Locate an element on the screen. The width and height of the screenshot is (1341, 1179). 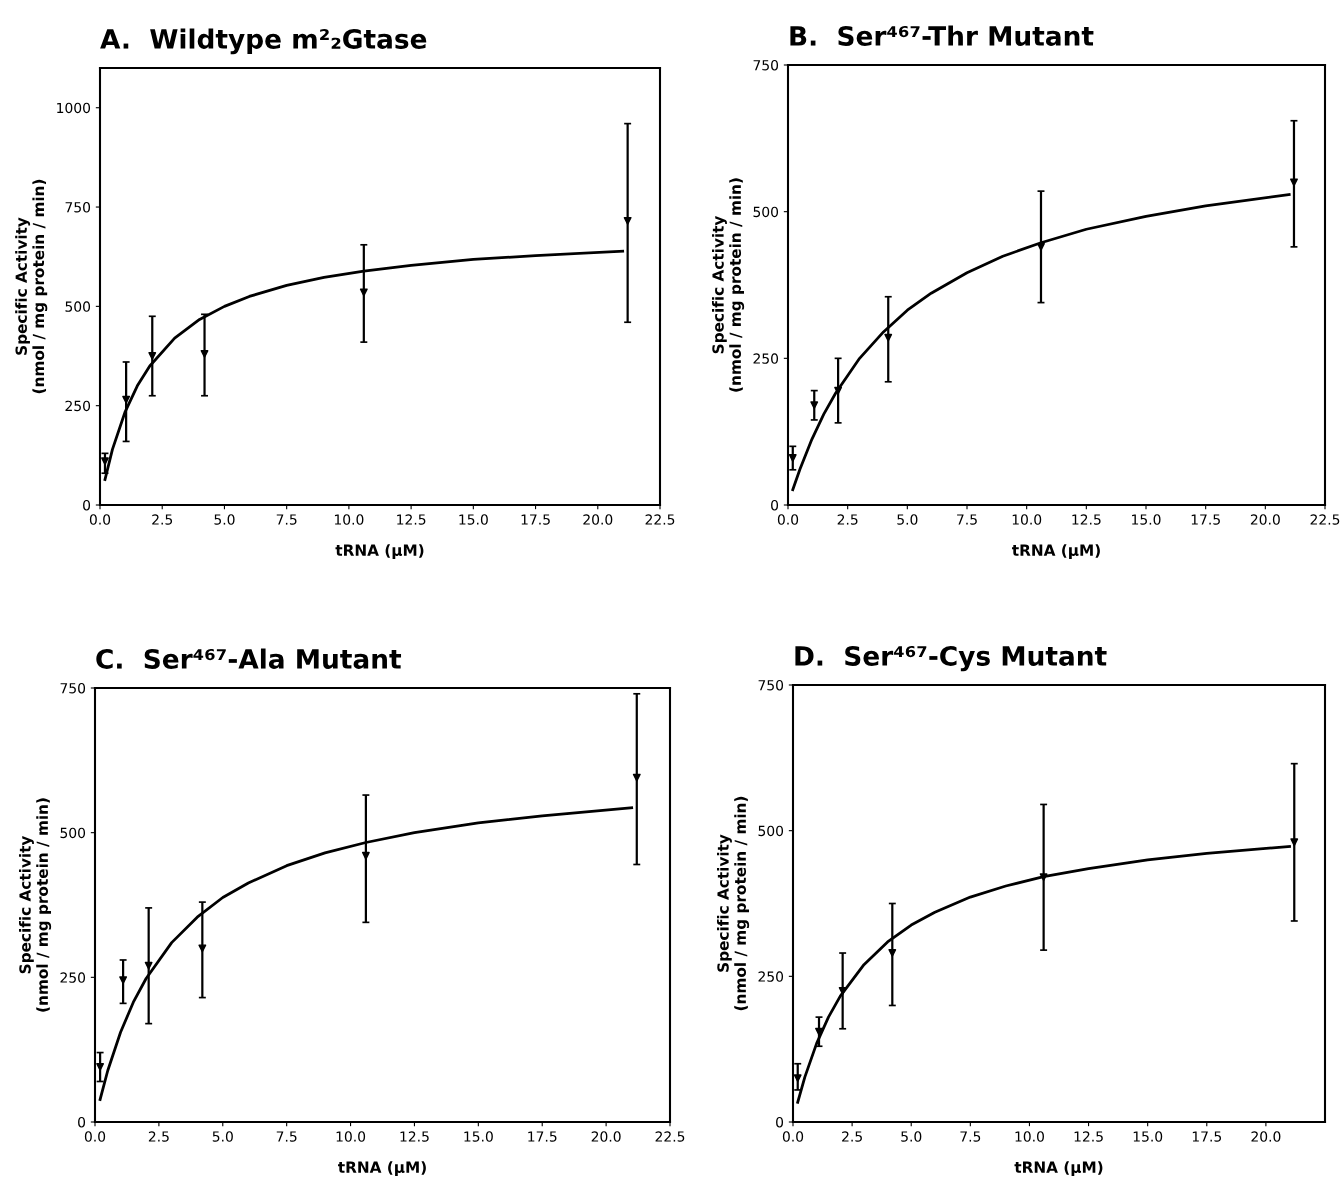
chart-title: C. Ser⁴⁶⁷-Ala Mutant is located at coordinates (249, 658).